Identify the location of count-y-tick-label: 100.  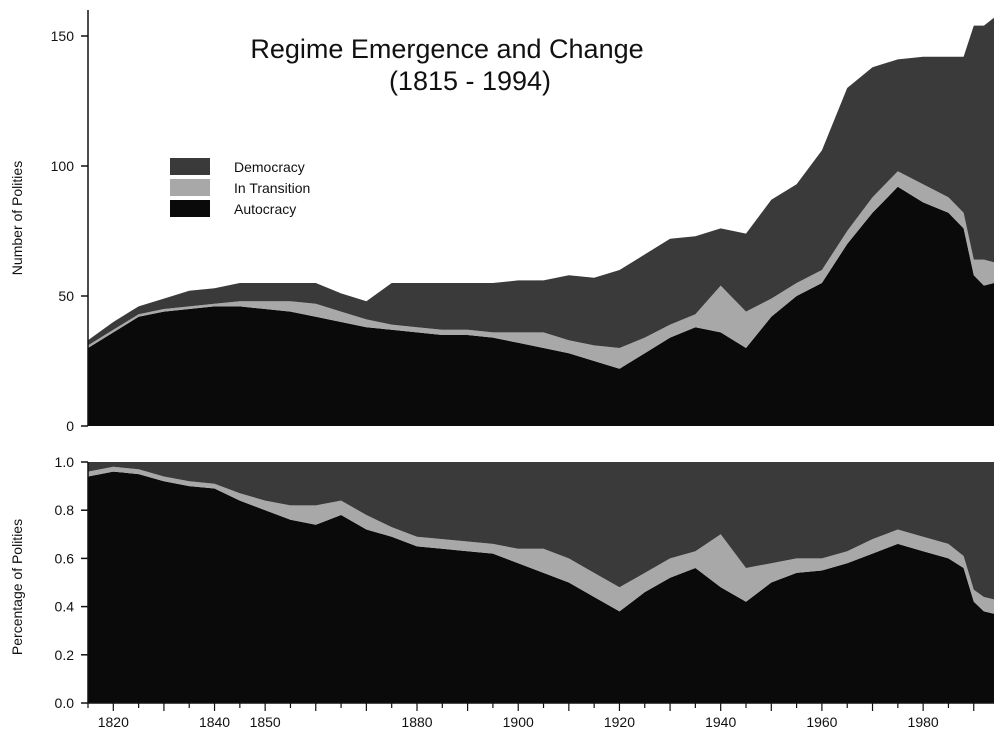
(63, 166).